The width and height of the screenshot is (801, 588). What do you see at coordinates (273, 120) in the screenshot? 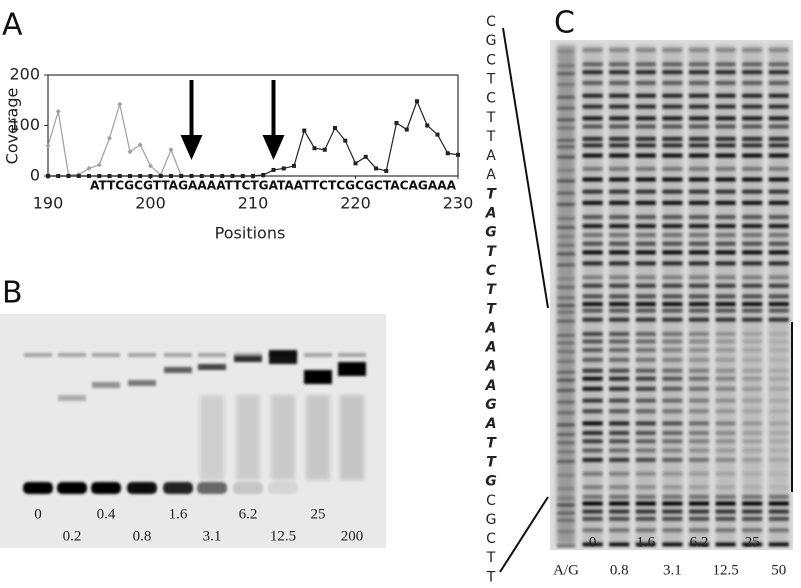
I see `arrow` at bounding box center [273, 120].